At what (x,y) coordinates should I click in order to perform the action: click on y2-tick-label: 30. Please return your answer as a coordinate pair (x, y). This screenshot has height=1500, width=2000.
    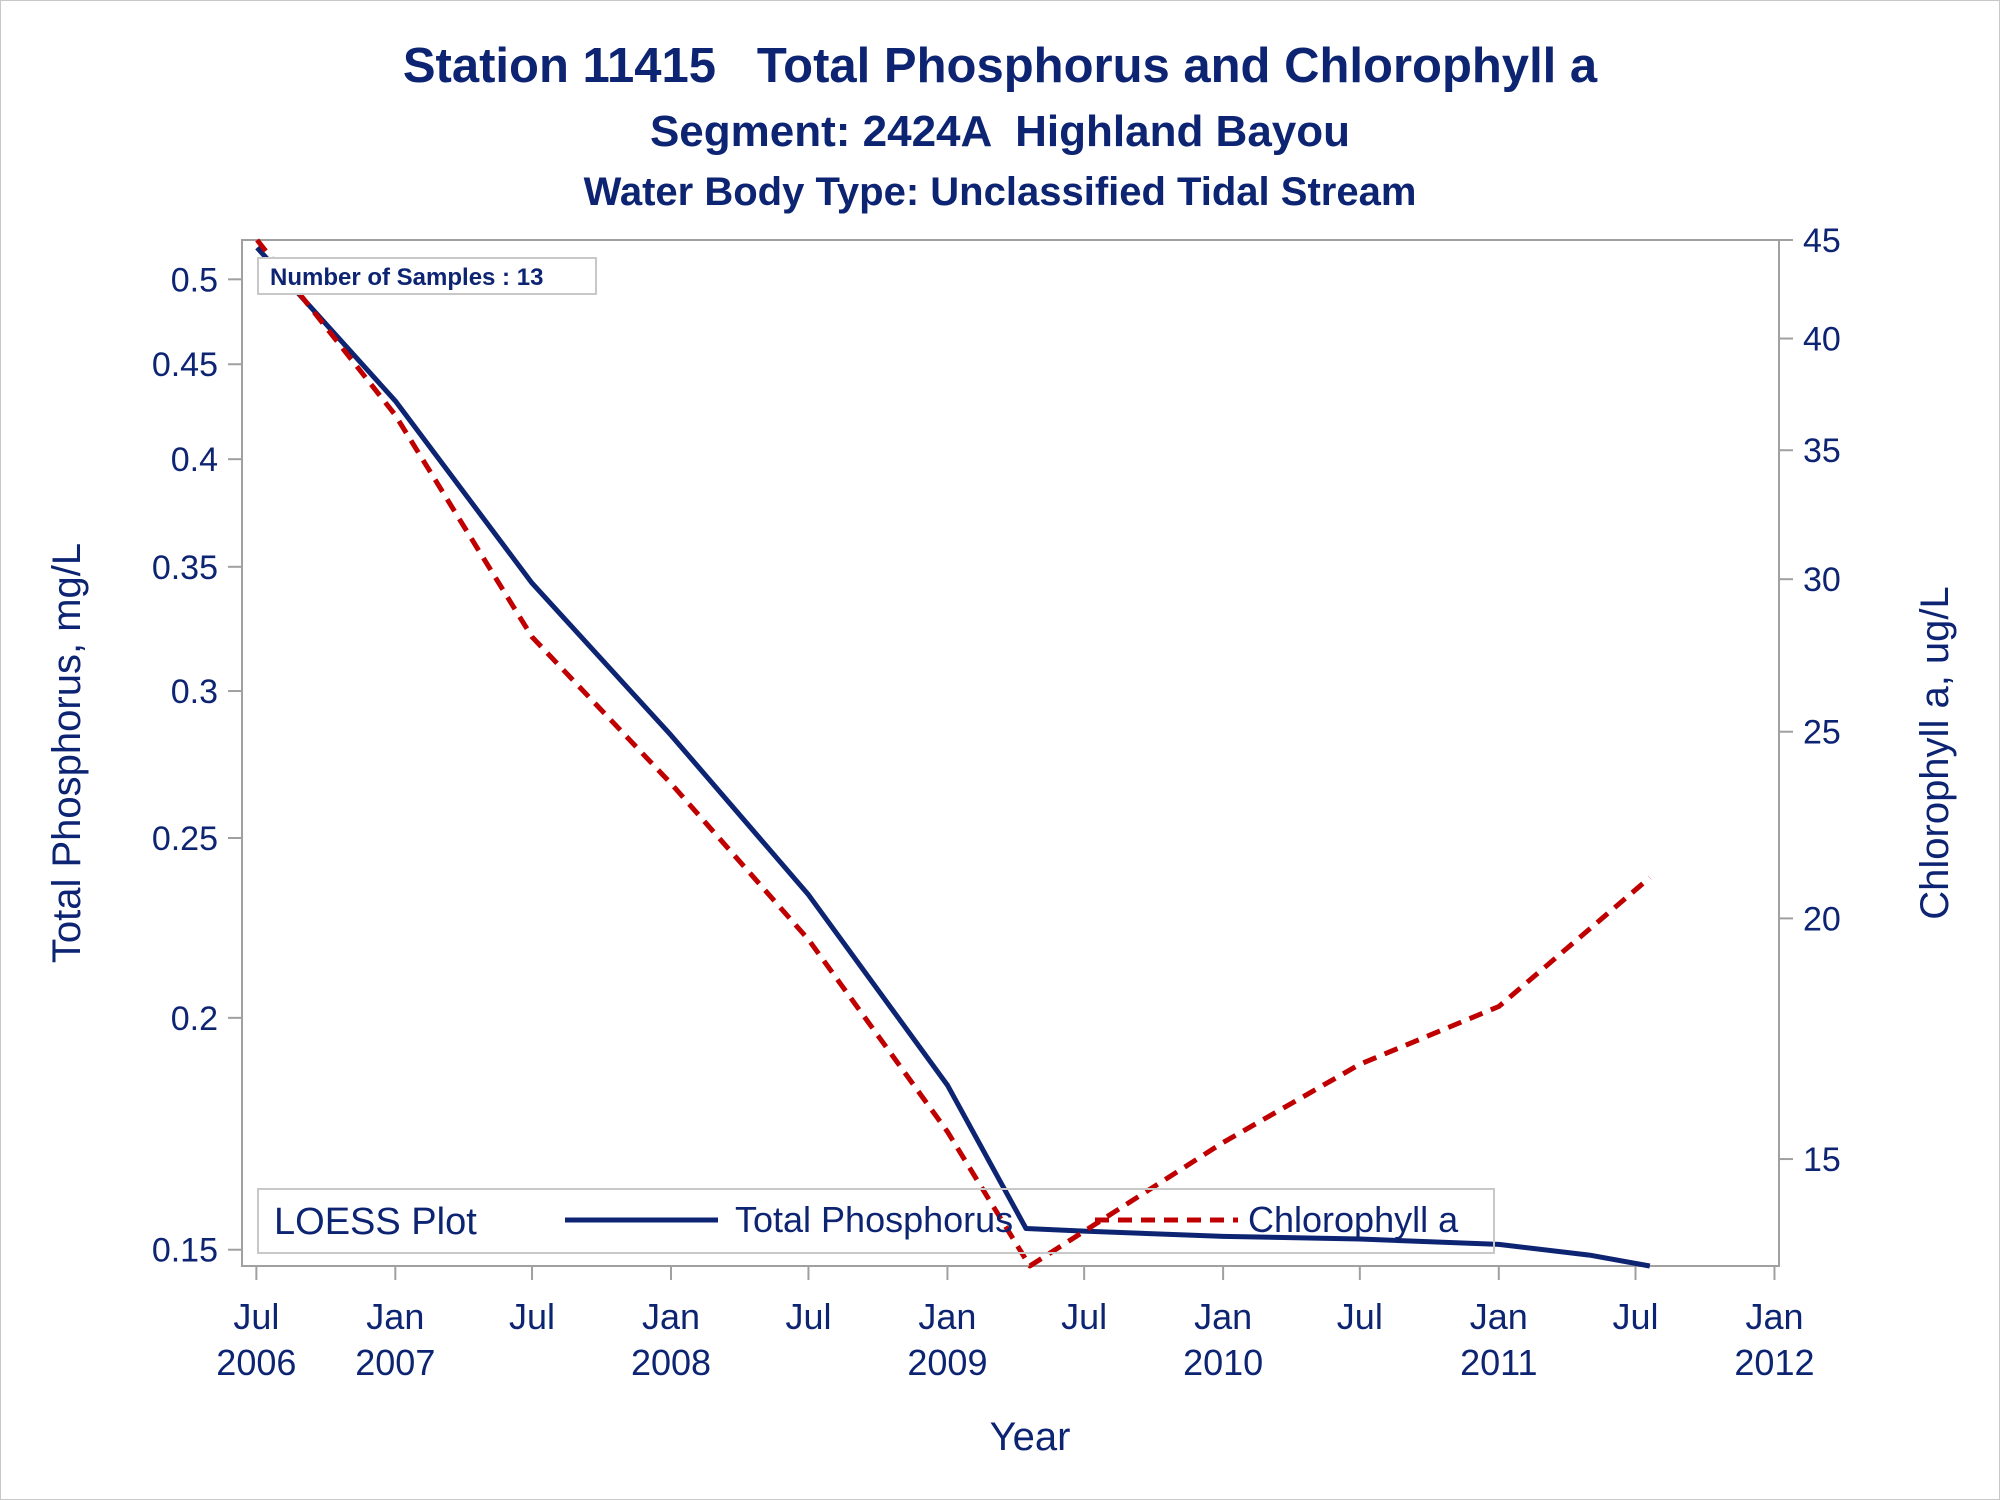
    Looking at the image, I should click on (1822, 580).